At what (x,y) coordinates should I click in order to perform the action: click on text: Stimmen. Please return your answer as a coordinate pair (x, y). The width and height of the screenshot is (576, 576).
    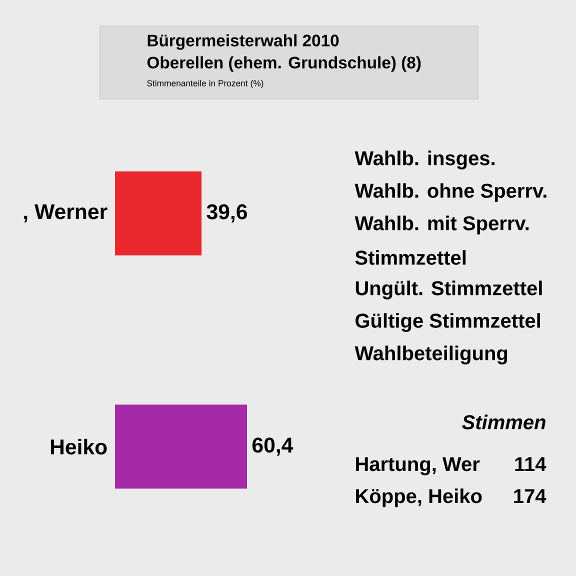
    Looking at the image, I should click on (504, 422).